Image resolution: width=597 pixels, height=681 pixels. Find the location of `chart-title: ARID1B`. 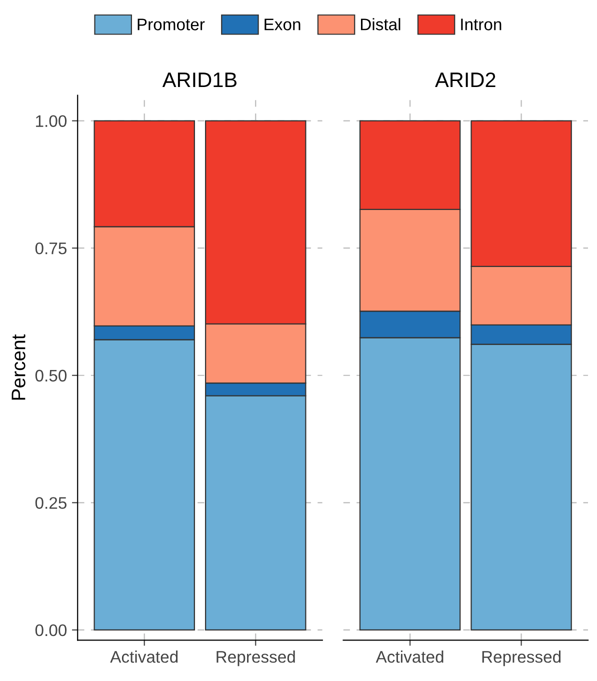

chart-title: ARID1B is located at coordinates (199, 80).